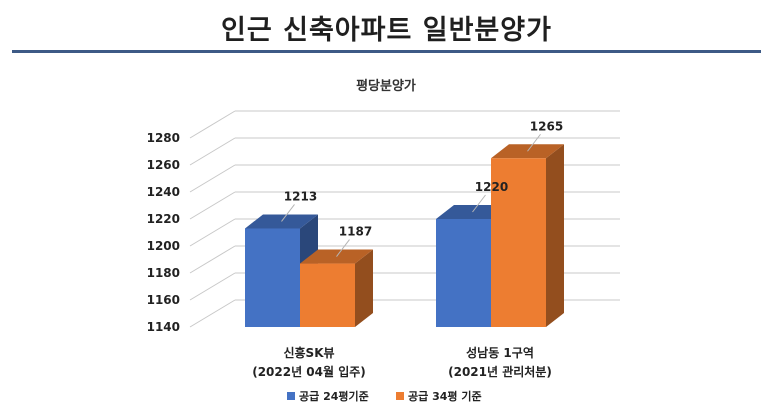 Image resolution: width=773 pixels, height=413 pixels. What do you see at coordinates (402, 362) in the screenshot?
I see `x-axis: 신흥SK뷰 (2022년 04월 입주) 성남동 1구역 (2021년 관리처분)` at bounding box center [402, 362].